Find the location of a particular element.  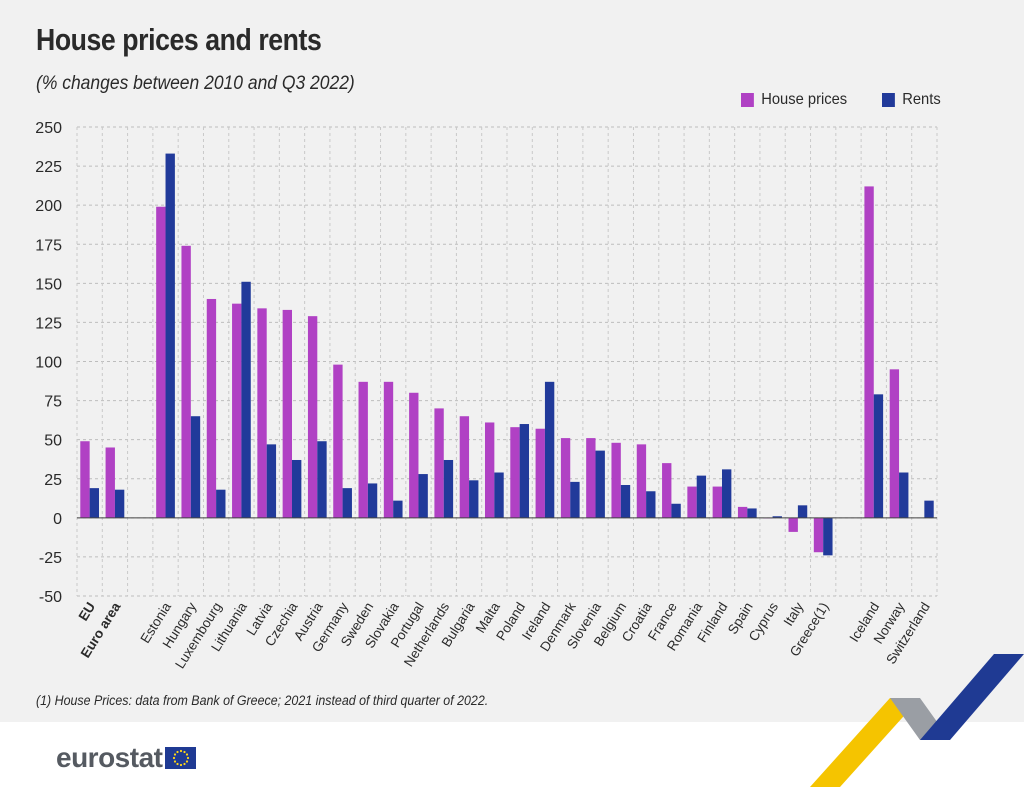

y-tick-label: 175 is located at coordinates (48, 245).